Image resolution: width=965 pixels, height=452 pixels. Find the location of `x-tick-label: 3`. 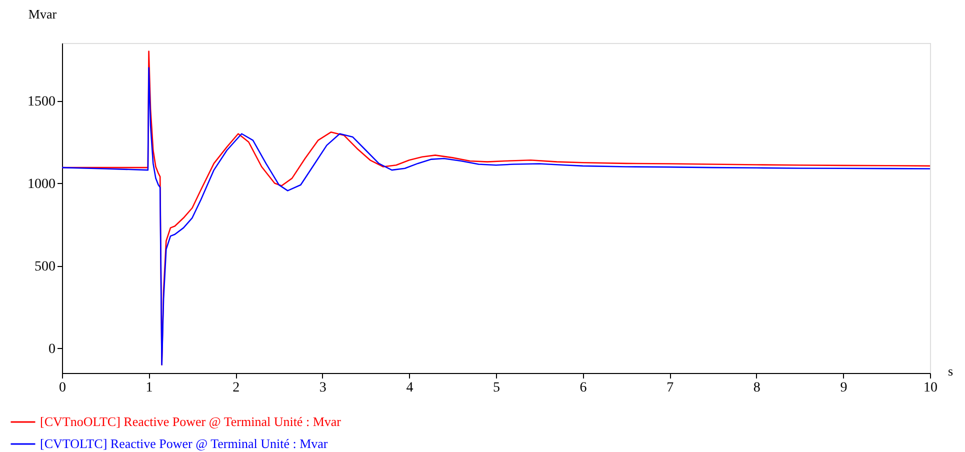

x-tick-label: 3 is located at coordinates (322, 388).